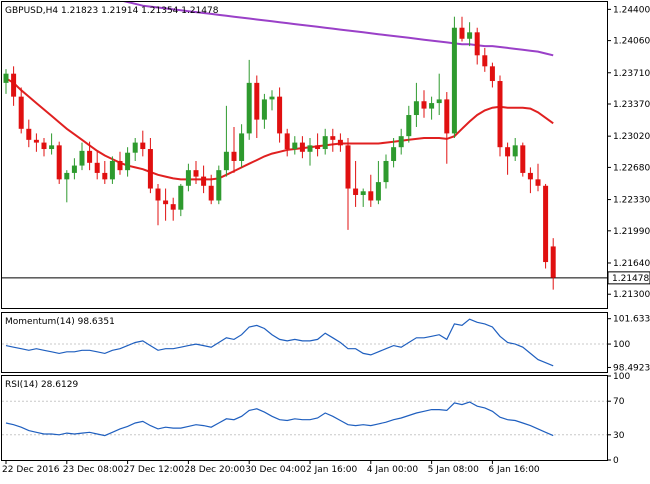 The height and width of the screenshot is (484, 650). I want to click on momentum-tick-label: 100, so click(621, 345).